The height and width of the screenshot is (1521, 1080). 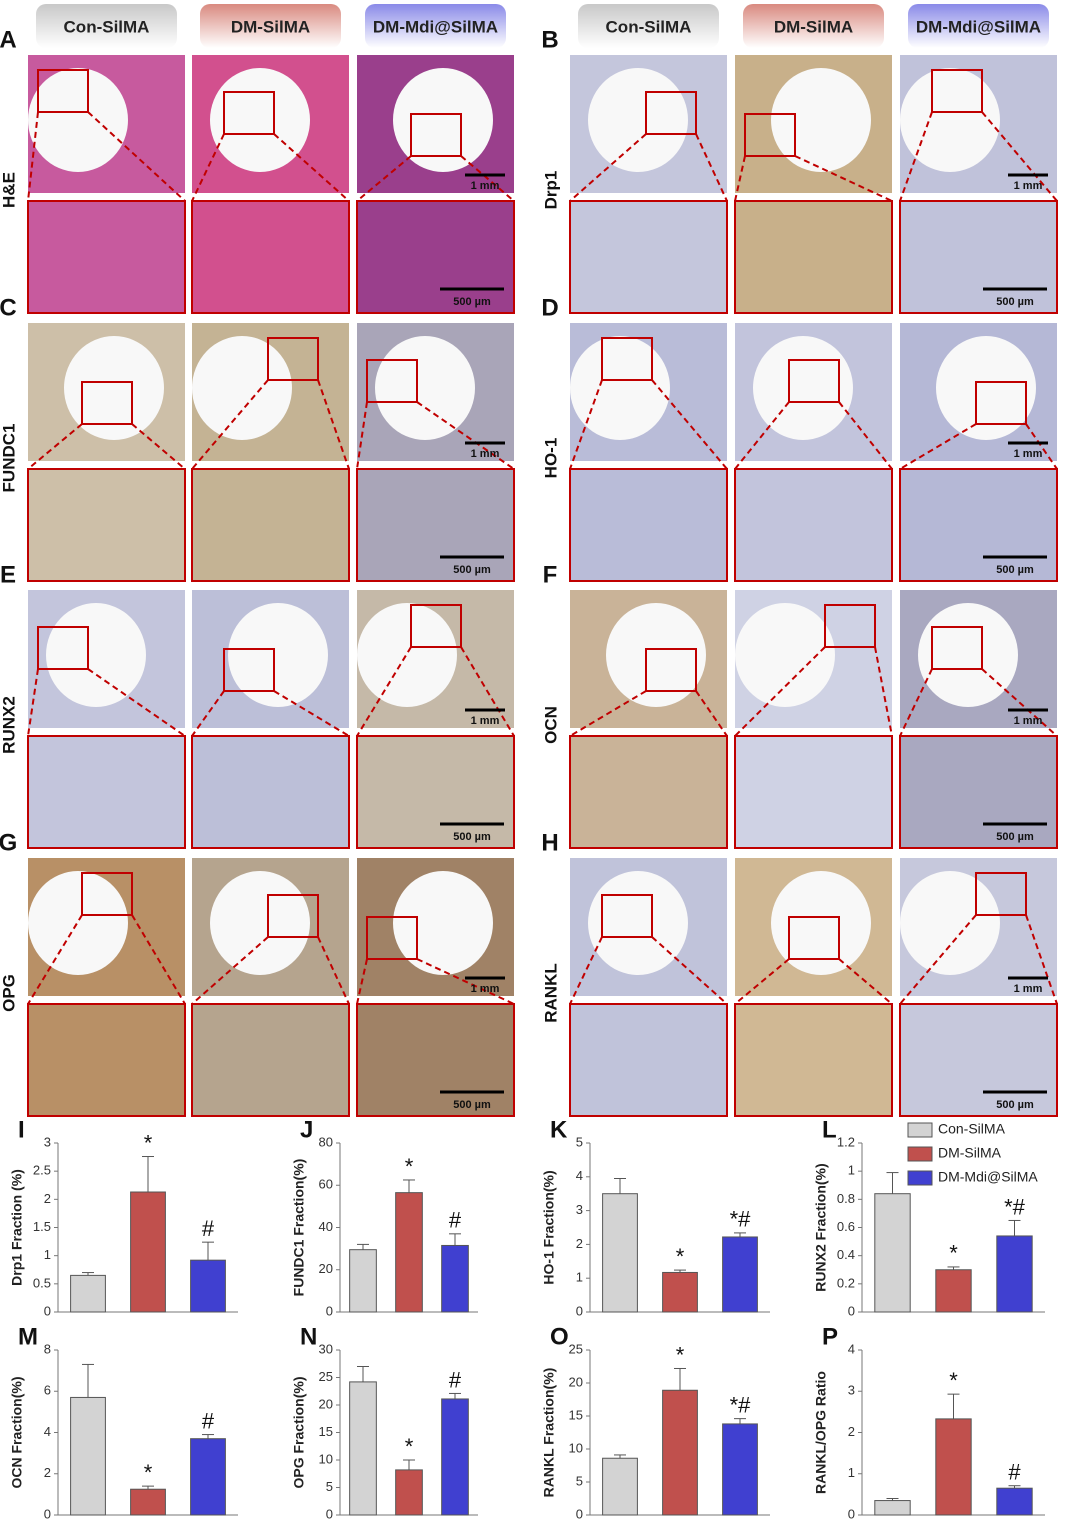 What do you see at coordinates (920, 1178) in the screenshot?
I see `legend-swatch` at bounding box center [920, 1178].